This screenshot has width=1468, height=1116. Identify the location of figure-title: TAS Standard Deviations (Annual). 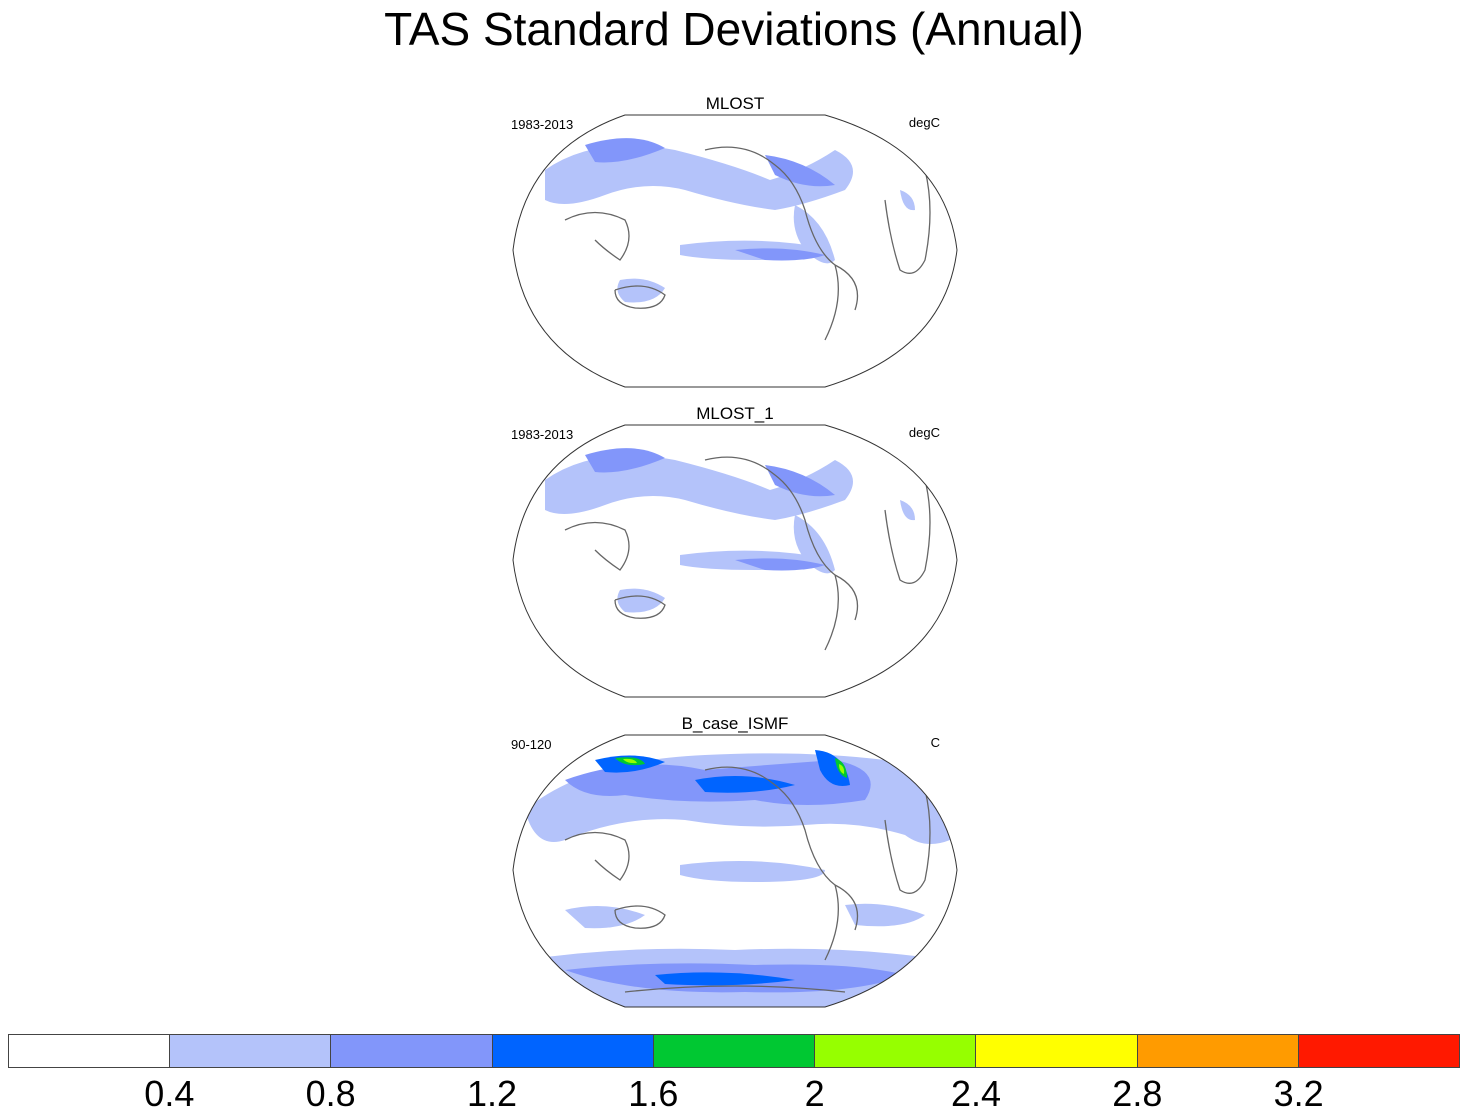
(734, 29).